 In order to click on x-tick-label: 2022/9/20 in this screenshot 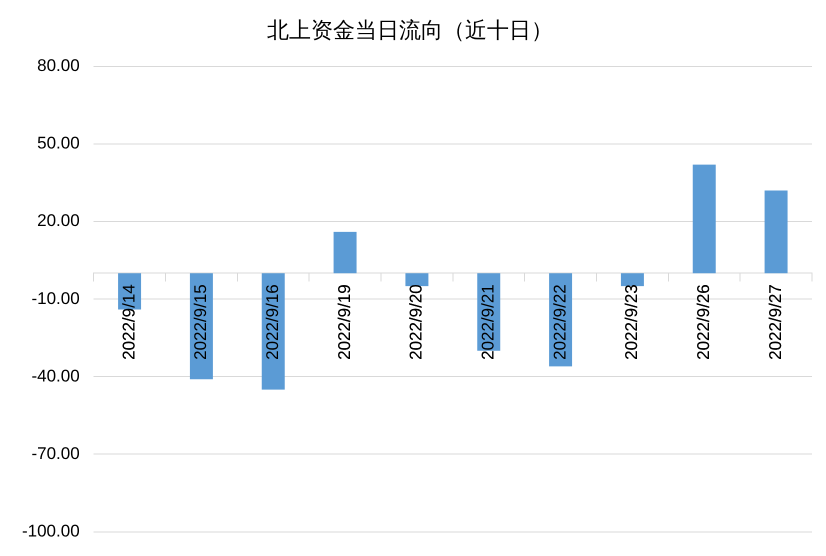, I will do `click(416, 322)`.